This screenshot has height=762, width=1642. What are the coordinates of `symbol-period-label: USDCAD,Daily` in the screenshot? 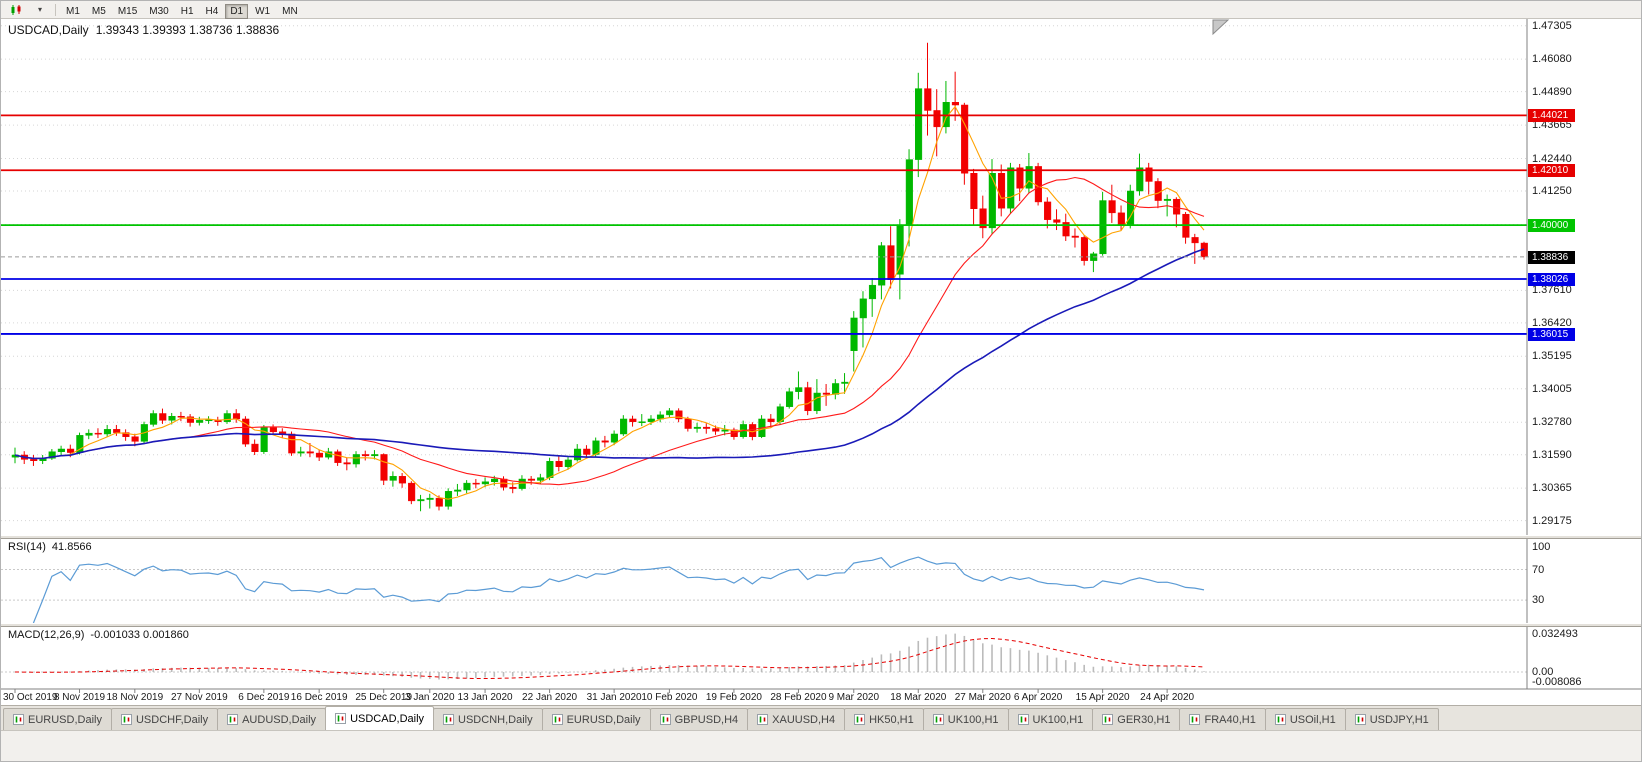 It's located at (48, 30).